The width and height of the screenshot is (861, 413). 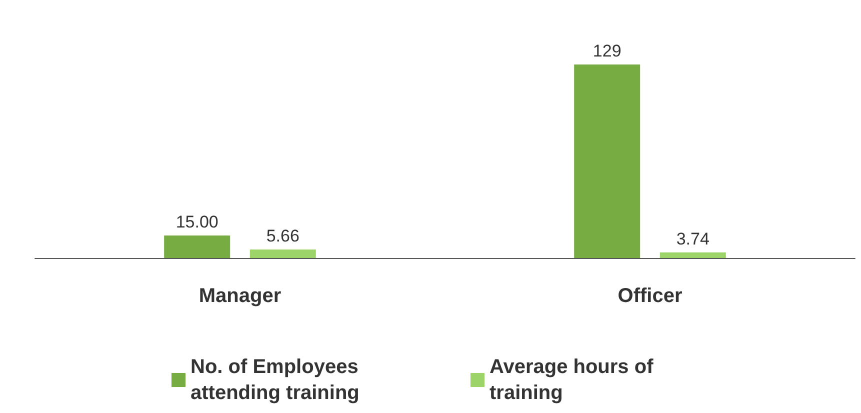 I want to click on x-tick-label: Officer, so click(x=650, y=296).